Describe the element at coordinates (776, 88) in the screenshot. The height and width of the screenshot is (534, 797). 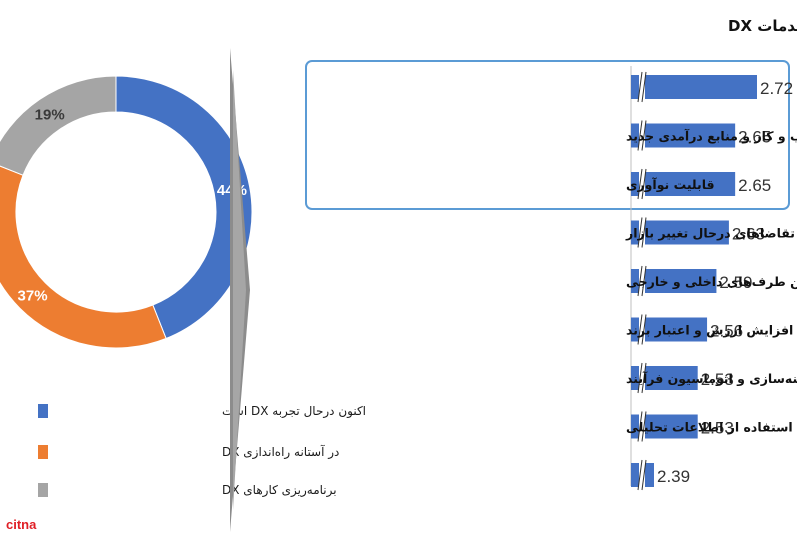
I see `bar-value-label: 2.72` at that location.